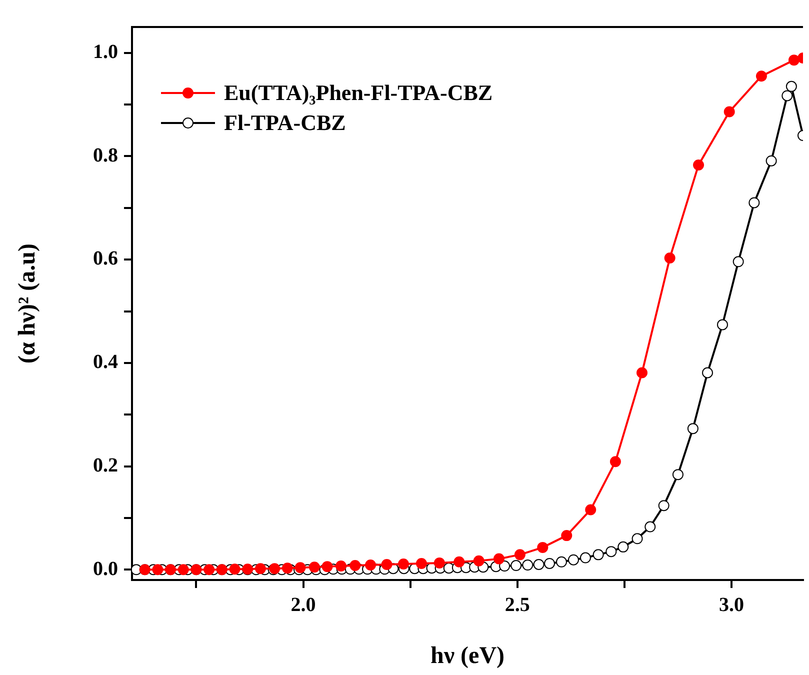  What do you see at coordinates (105, 465) in the screenshot?
I see `y-tick-label: 0.2` at bounding box center [105, 465].